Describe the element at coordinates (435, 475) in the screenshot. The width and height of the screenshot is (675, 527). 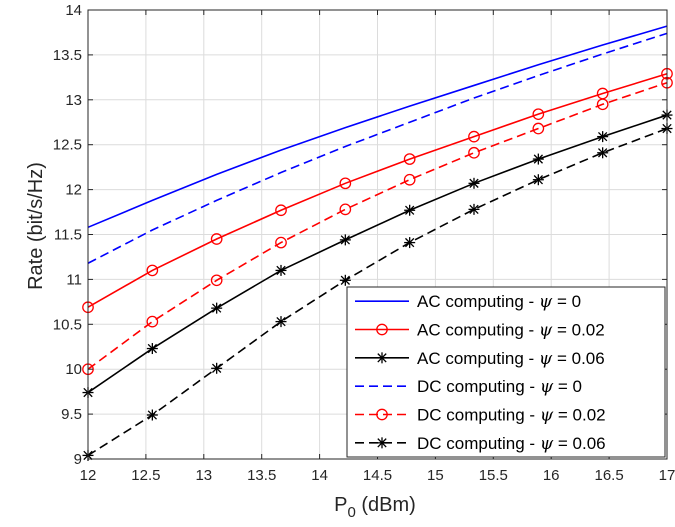
I see `x-tick-label: 15` at that location.